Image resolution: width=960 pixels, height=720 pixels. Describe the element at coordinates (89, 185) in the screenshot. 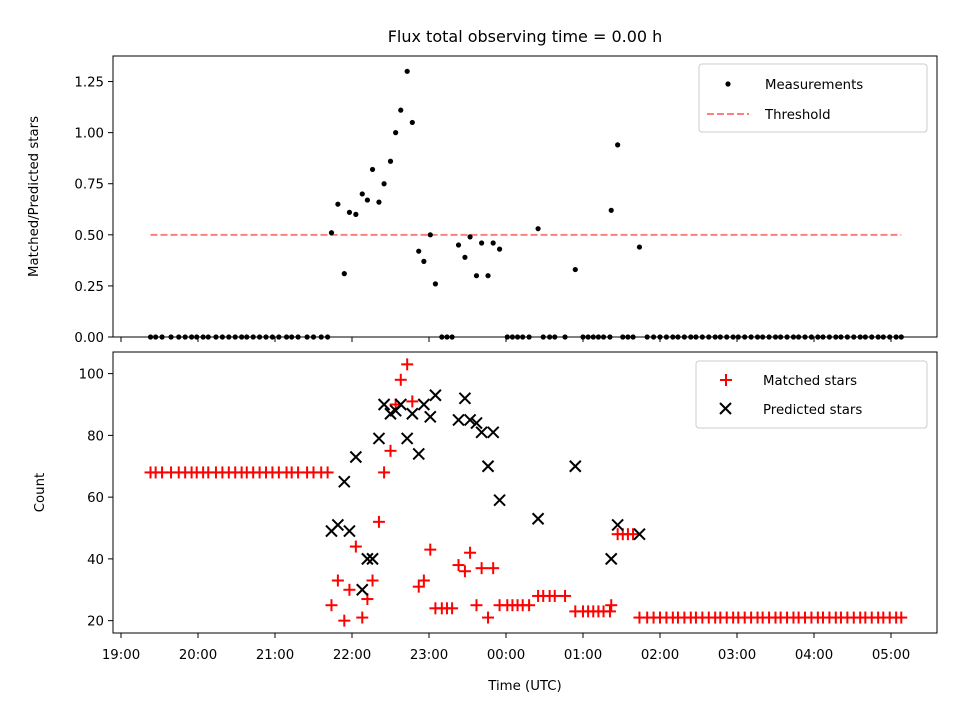

I see `top-y-tick-label: 0.75` at that location.